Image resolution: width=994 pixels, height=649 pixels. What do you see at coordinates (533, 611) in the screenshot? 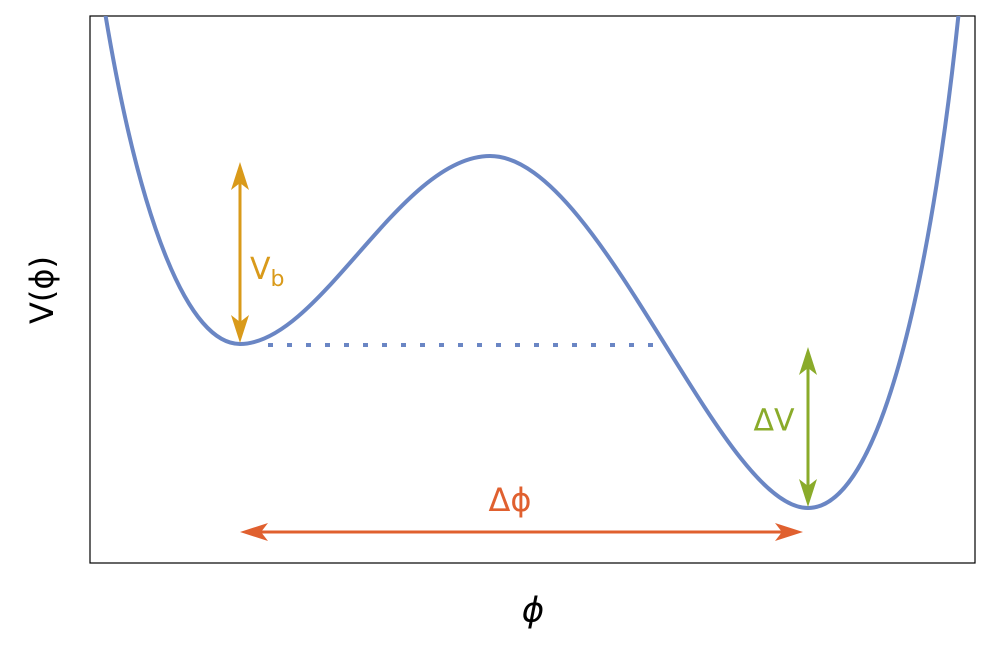
I see `x-axis-label: ϕ` at bounding box center [533, 611].